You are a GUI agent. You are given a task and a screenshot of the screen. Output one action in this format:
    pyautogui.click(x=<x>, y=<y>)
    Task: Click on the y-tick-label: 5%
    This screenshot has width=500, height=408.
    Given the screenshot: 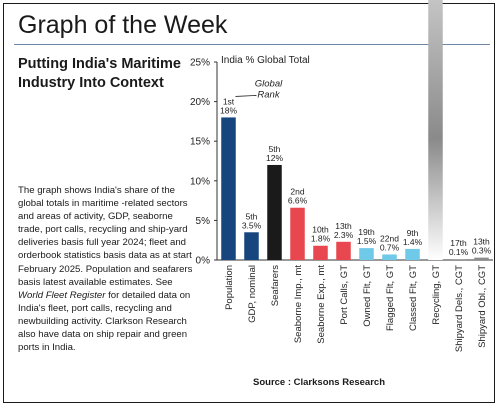 What is the action you would take?
    pyautogui.click(x=203, y=221)
    